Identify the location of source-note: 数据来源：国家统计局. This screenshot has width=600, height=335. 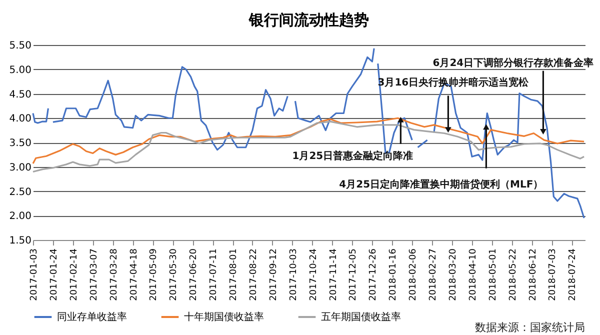
(530, 327).